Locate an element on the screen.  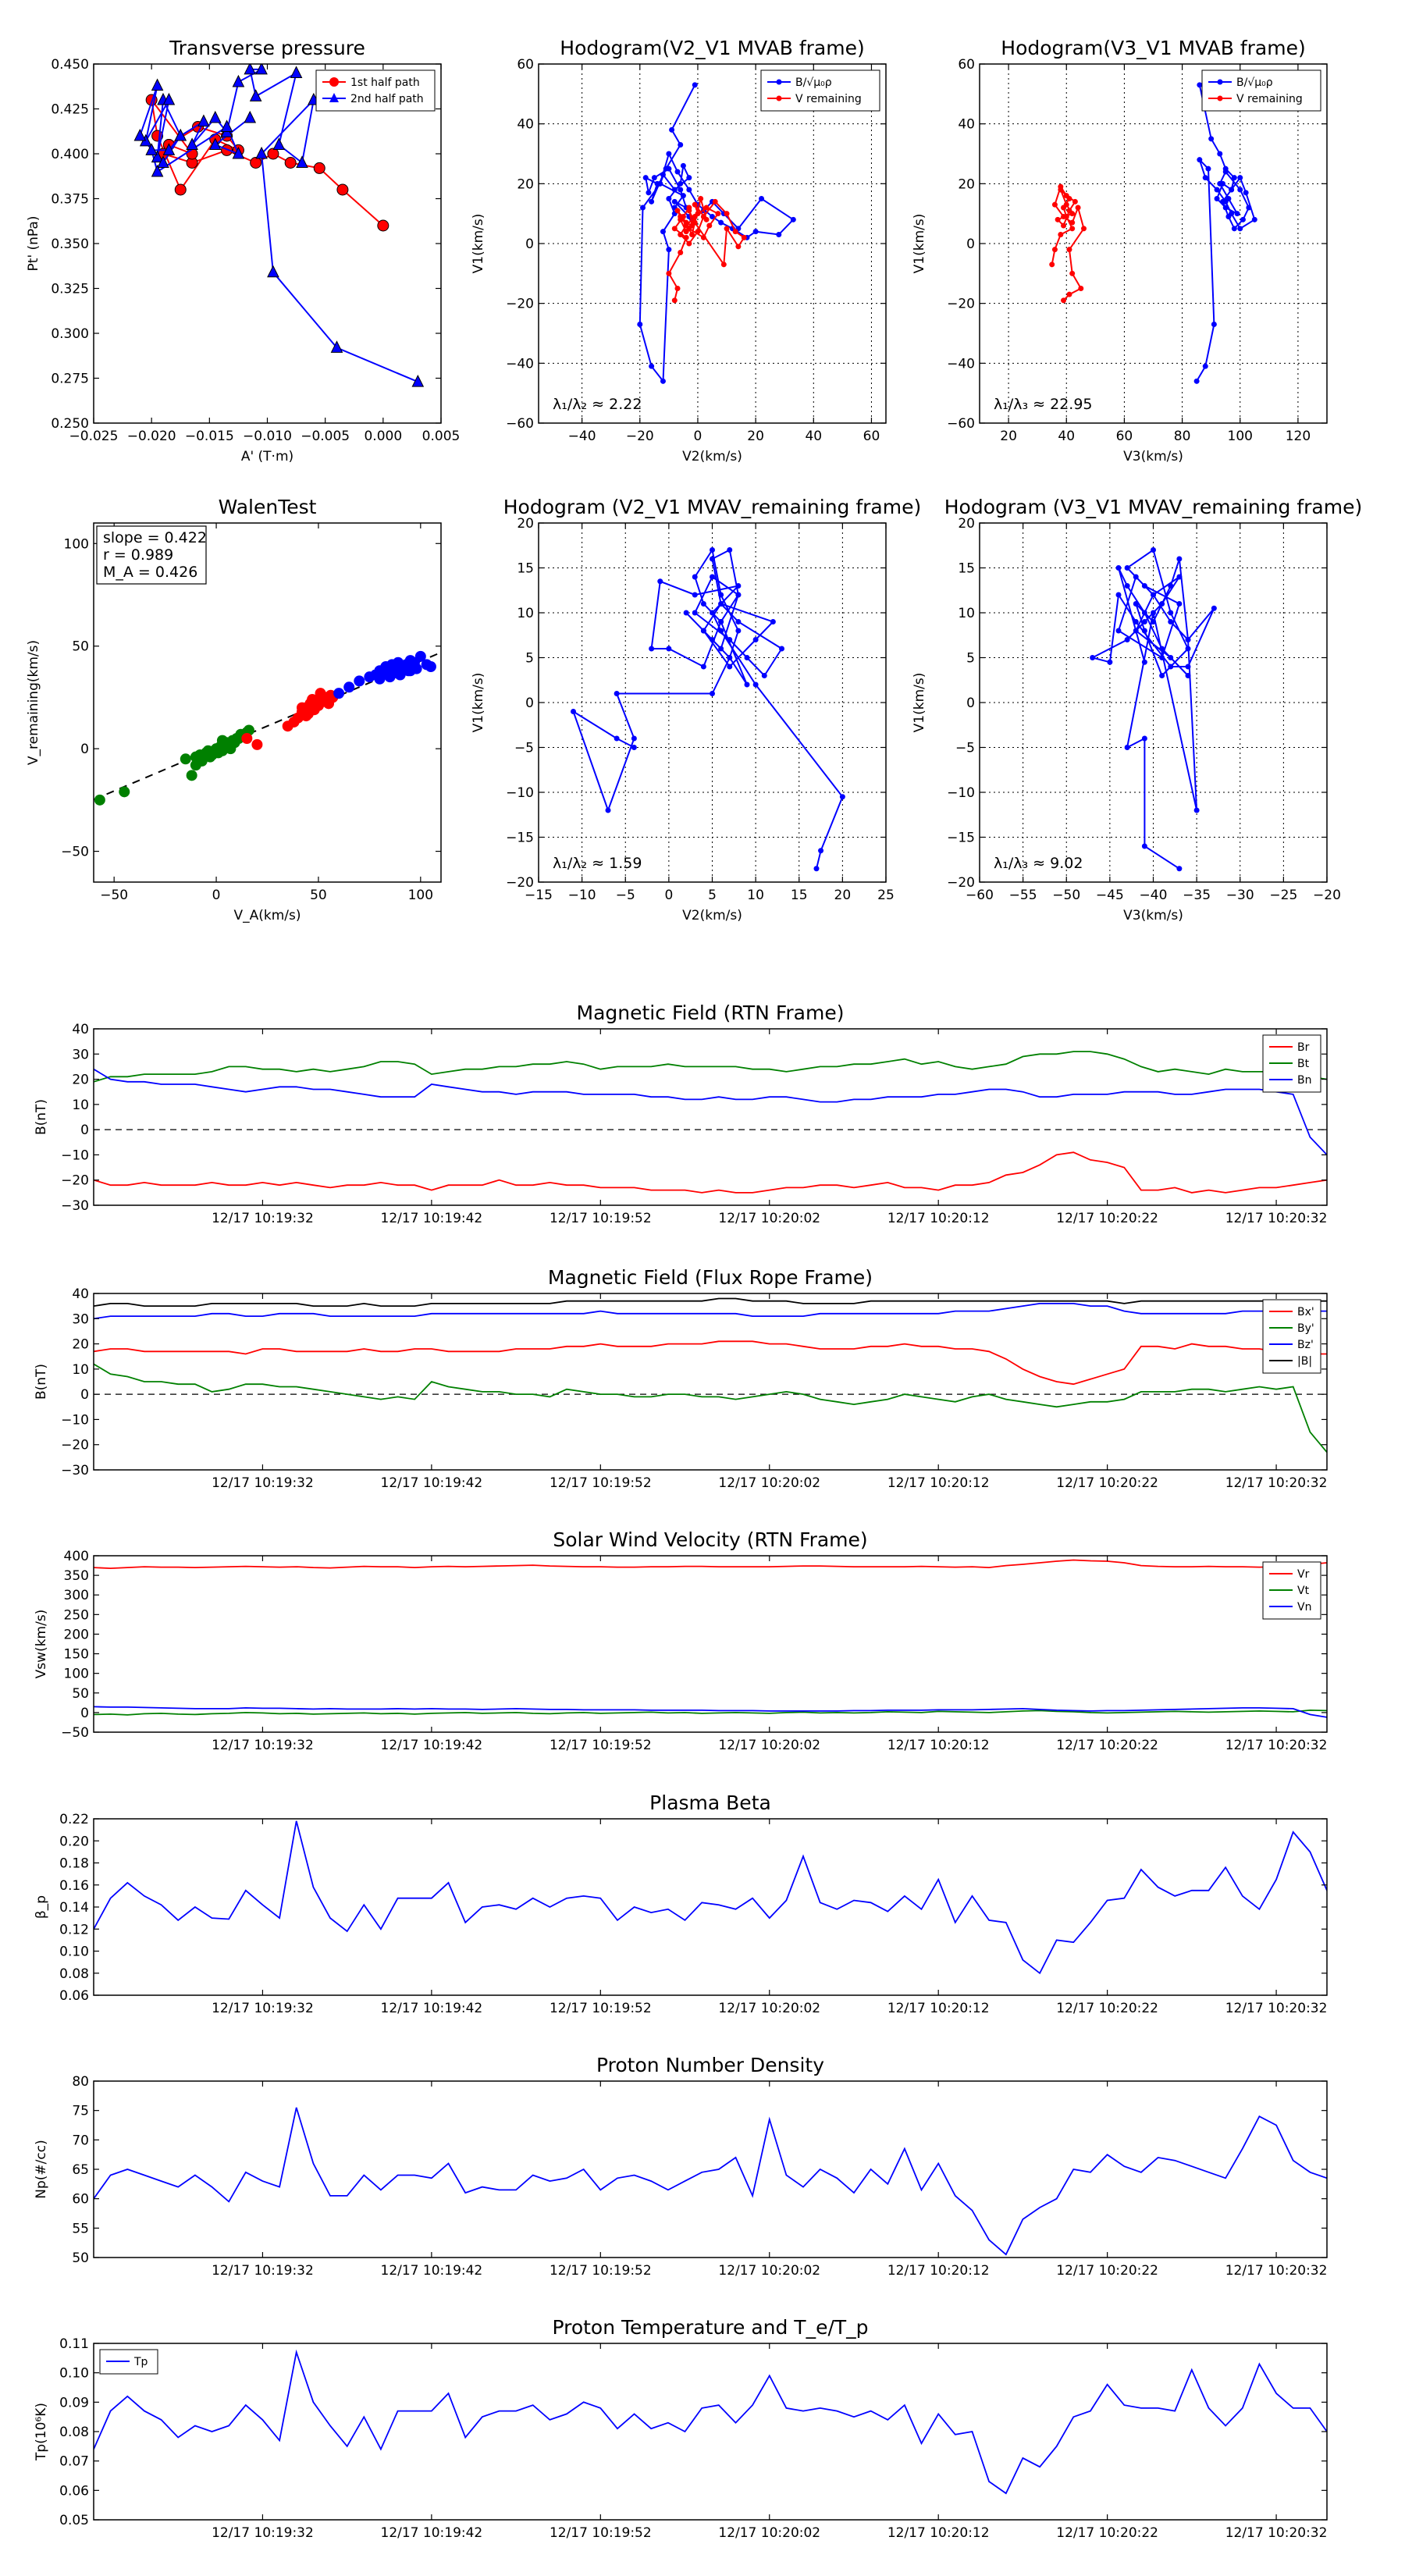
y-tick-label: 0.425 is located at coordinates (70, 110).